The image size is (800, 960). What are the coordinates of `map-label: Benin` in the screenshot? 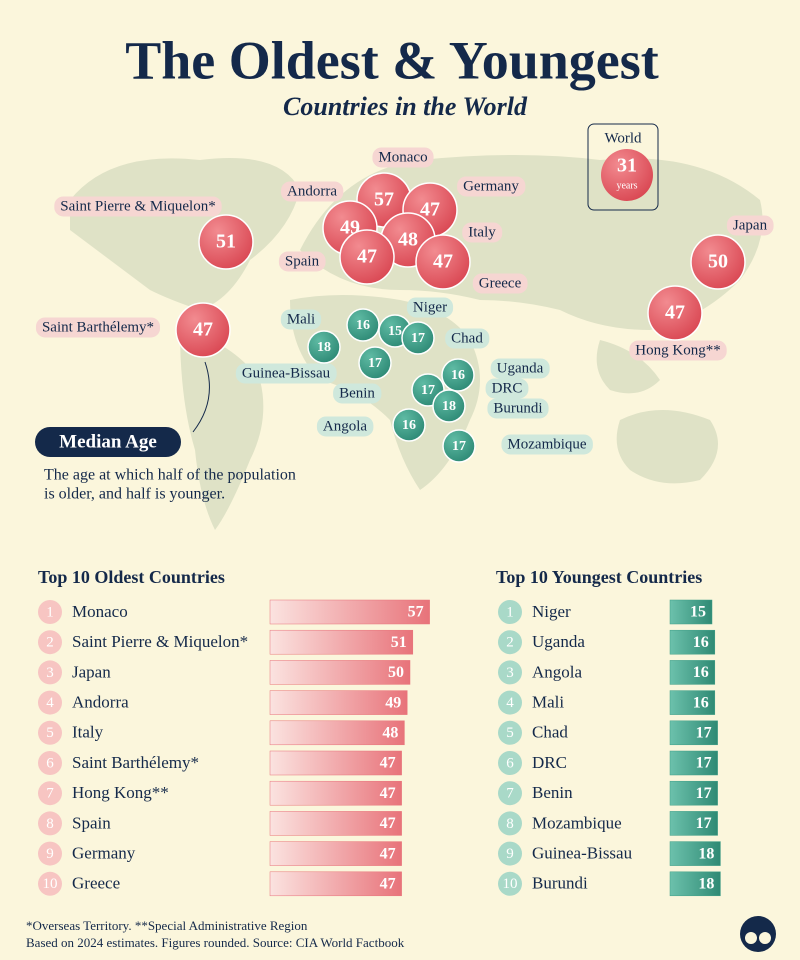 It's located at (357, 393).